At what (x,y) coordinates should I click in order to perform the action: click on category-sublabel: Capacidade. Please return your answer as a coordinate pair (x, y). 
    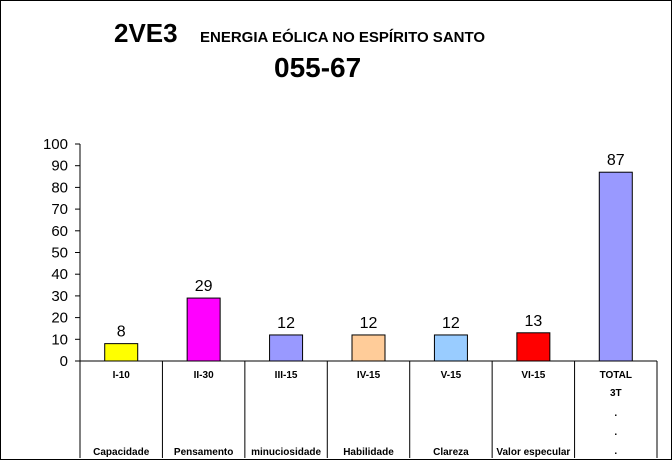
    Looking at the image, I should click on (121, 452).